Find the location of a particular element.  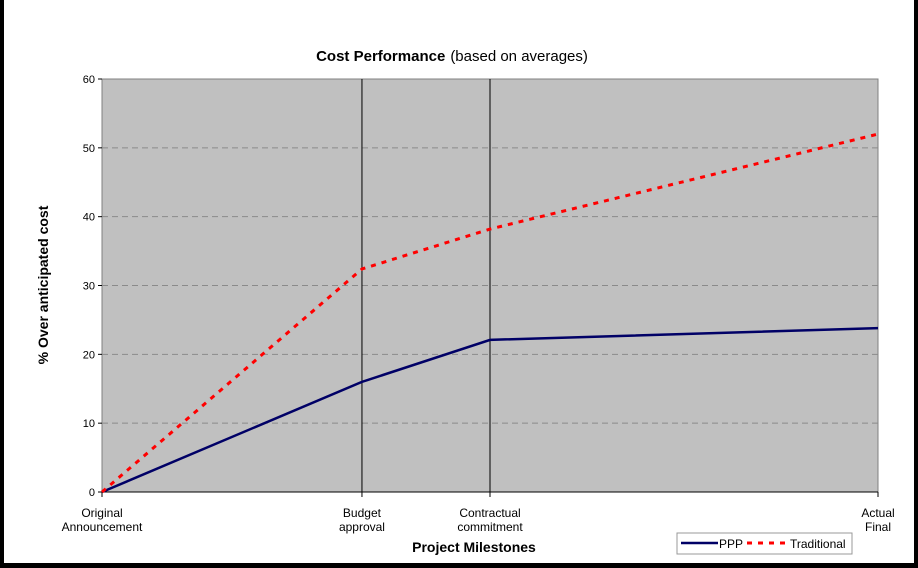

x-tick-label: commitment is located at coordinates (490, 527).